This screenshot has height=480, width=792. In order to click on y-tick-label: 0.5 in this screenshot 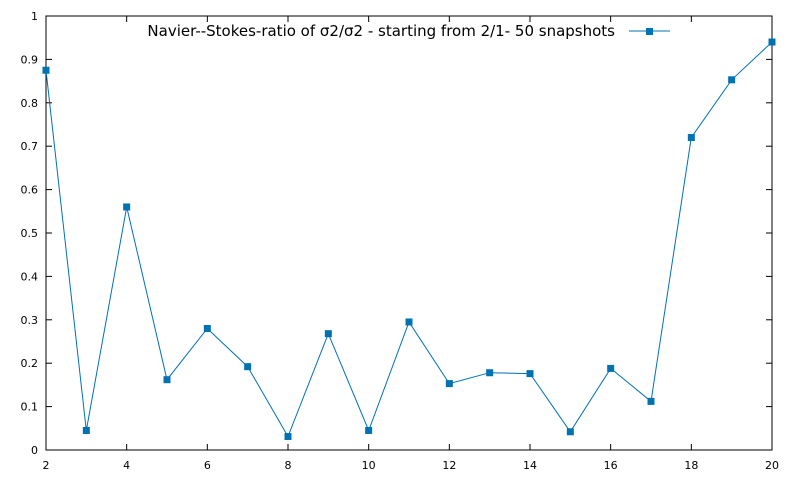, I will do `click(30, 233)`.